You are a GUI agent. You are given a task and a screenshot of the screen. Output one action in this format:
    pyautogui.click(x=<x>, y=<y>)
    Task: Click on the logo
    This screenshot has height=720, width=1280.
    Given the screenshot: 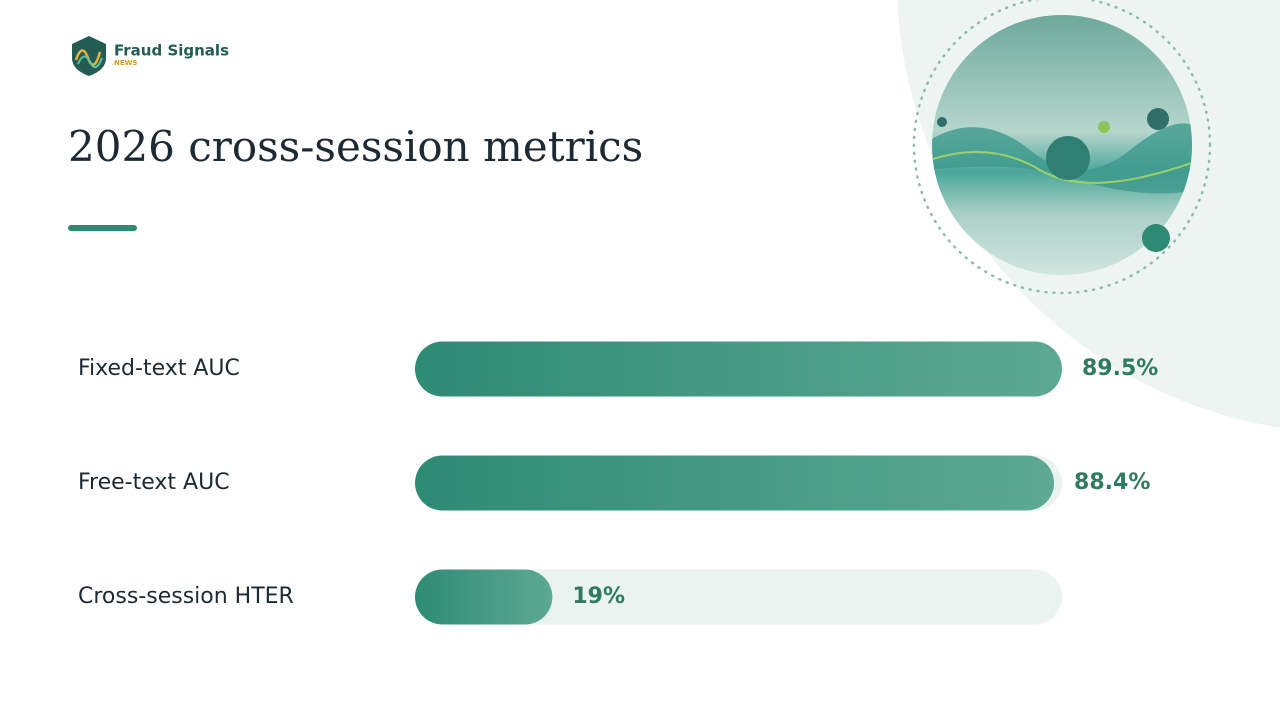 What is the action you would take?
    pyautogui.click(x=89, y=56)
    